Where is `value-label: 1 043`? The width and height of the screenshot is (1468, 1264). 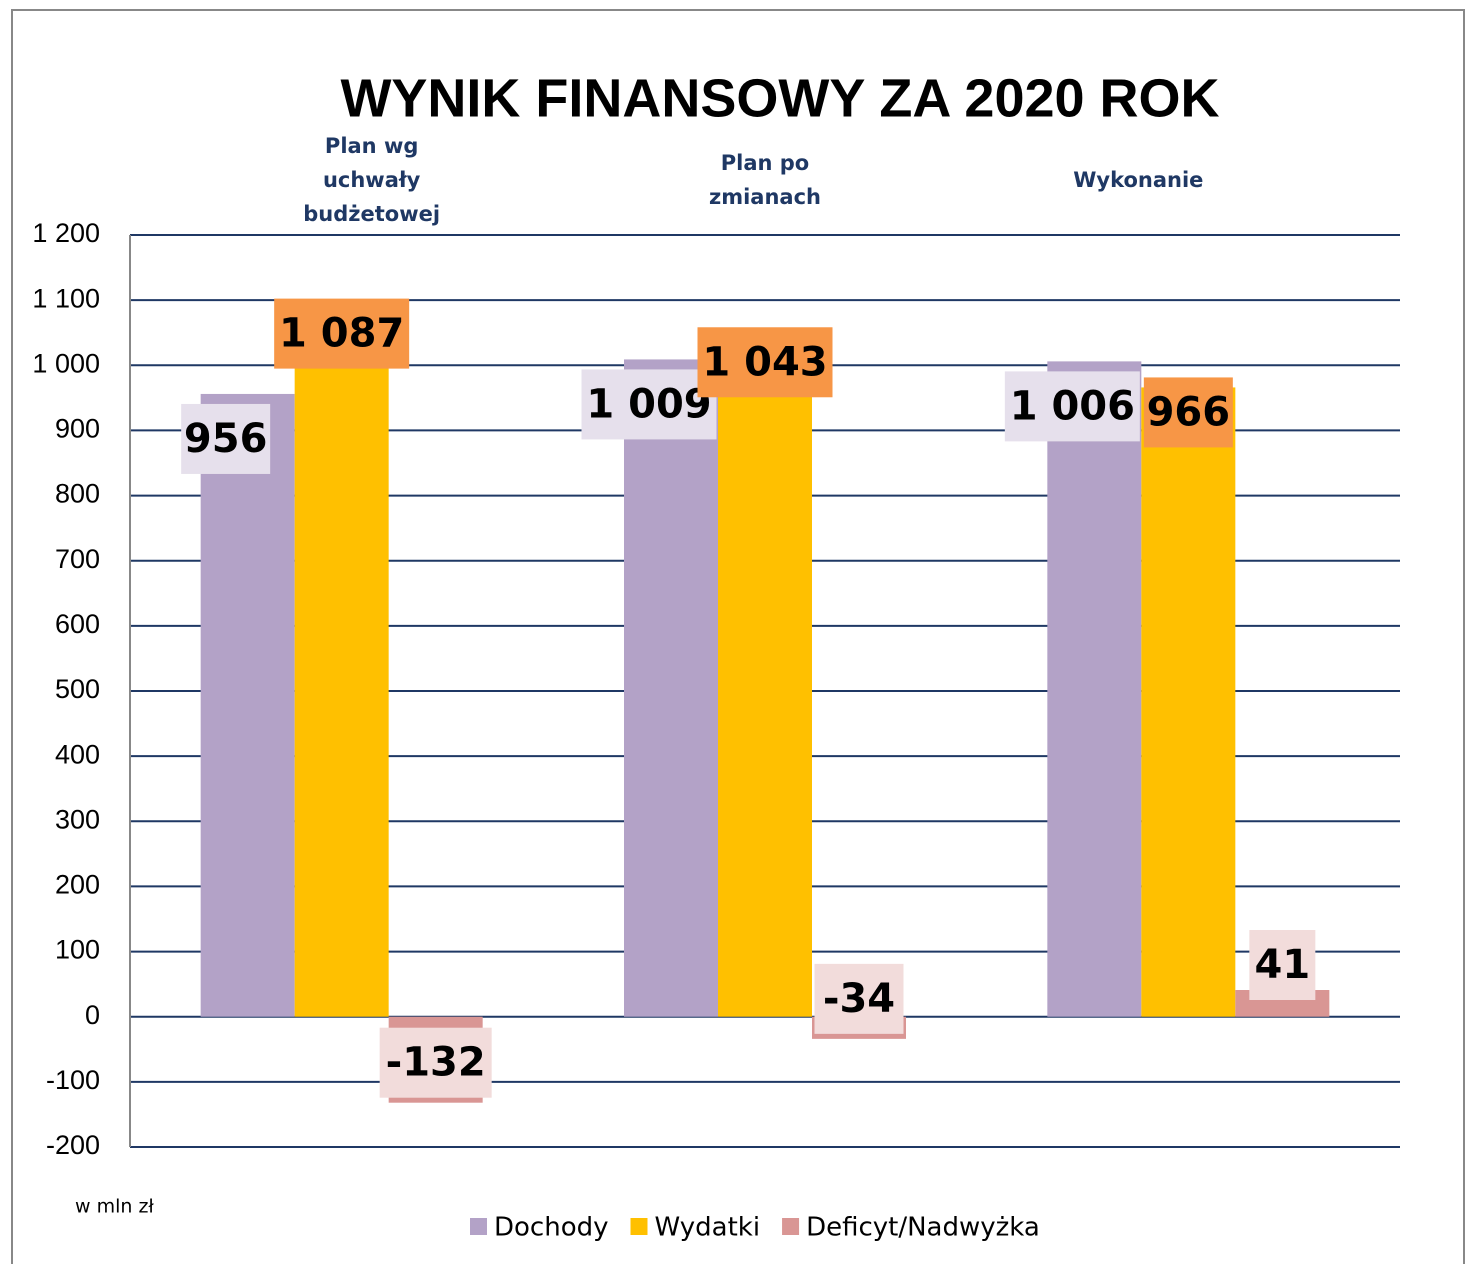
value-label: 1 043 is located at coordinates (764, 362).